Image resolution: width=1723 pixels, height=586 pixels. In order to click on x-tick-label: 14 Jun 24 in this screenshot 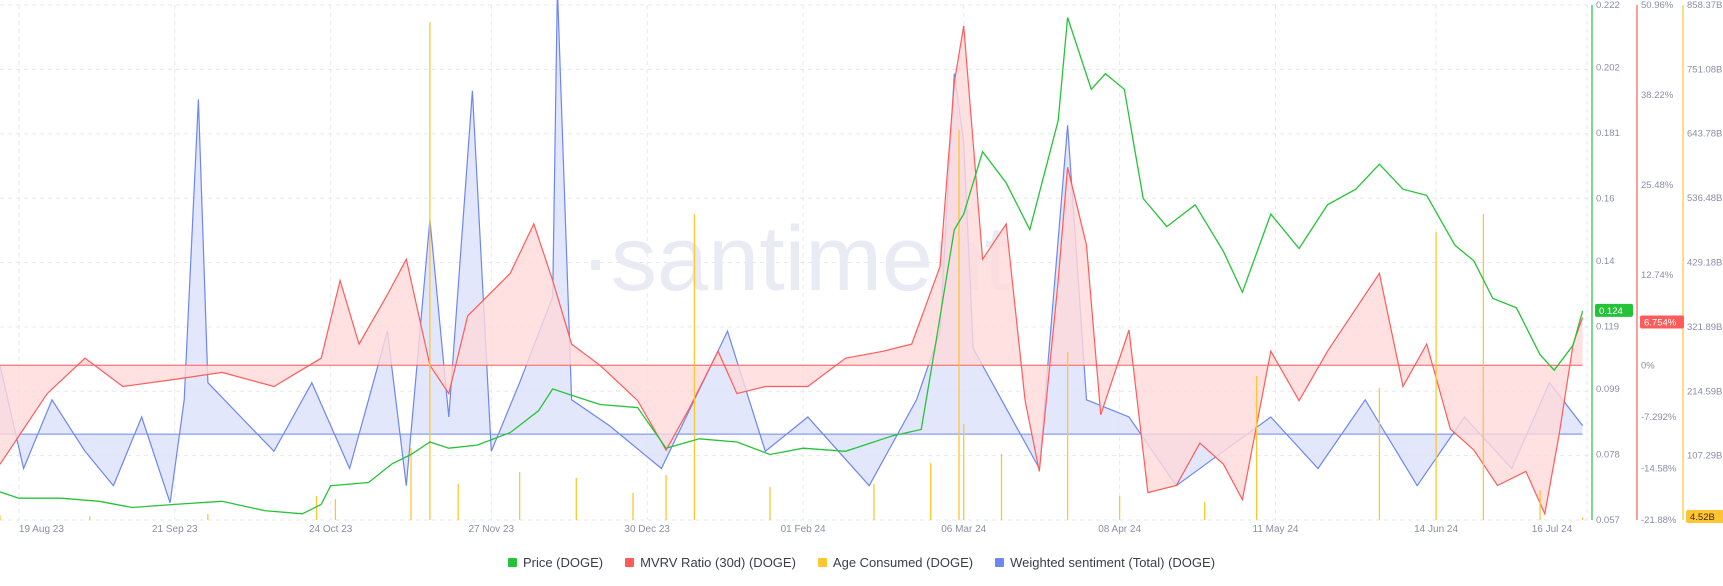, I will do `click(1436, 529)`.